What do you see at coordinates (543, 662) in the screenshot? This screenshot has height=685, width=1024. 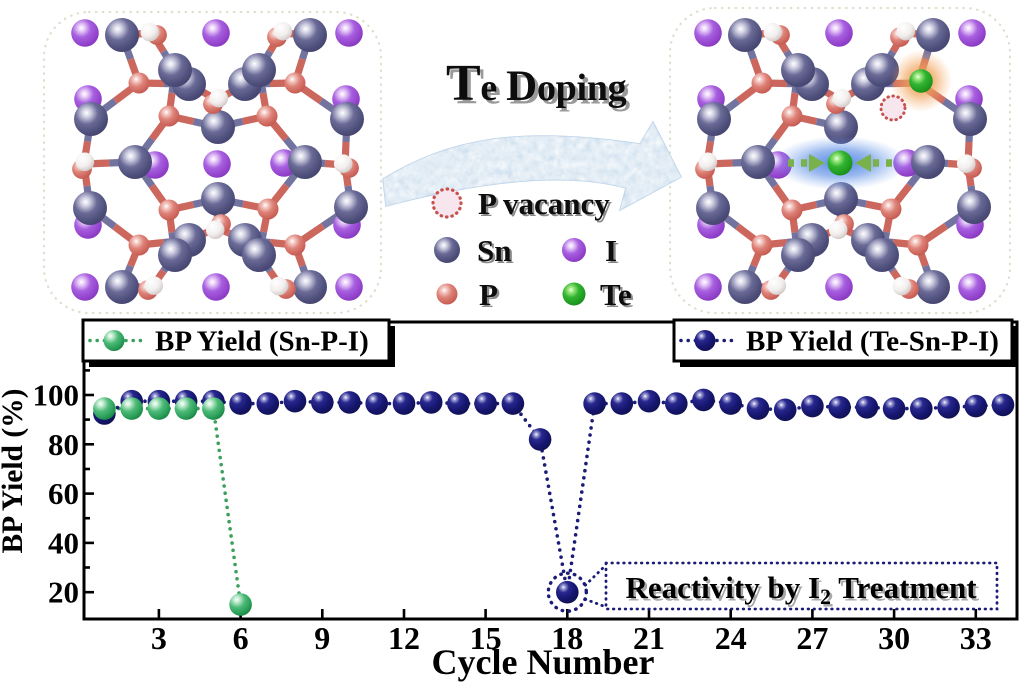 I see `svg-text: Cycle Number` at bounding box center [543, 662].